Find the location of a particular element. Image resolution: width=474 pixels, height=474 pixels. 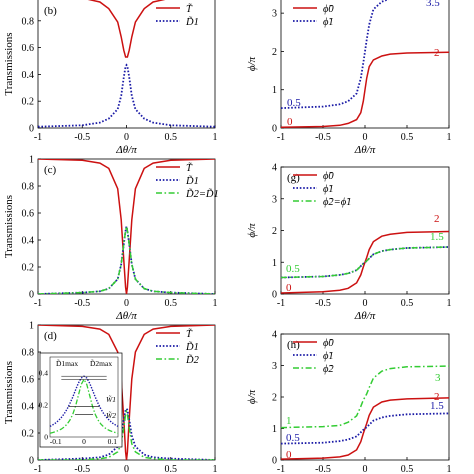

annotation-label: 0.5 is located at coordinates (293, 438).